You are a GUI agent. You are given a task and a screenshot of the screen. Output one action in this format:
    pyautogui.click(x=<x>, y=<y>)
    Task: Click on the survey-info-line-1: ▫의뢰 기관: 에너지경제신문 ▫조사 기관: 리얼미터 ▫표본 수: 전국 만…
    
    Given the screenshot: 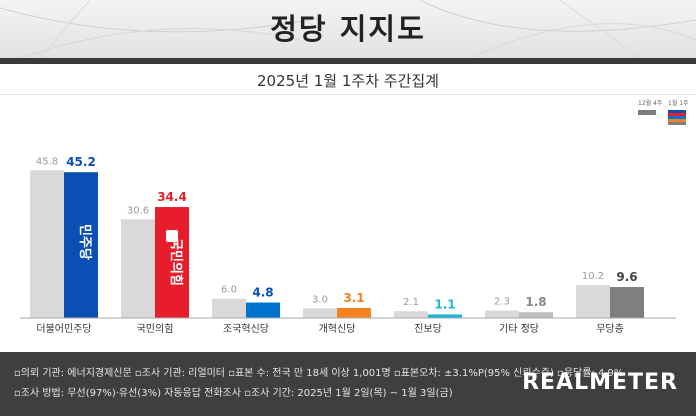 What is the action you would take?
    pyautogui.click(x=319, y=373)
    